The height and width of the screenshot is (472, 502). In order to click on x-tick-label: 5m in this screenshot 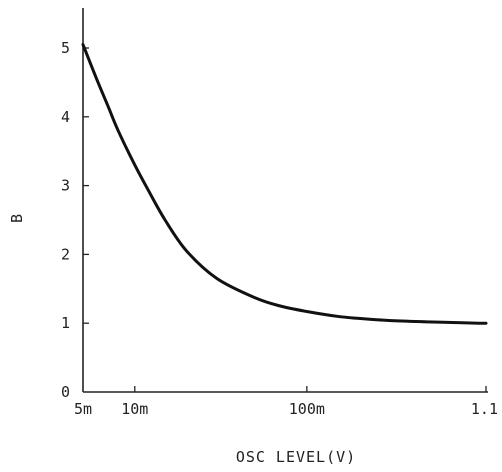, I will do `click(83, 409)`.